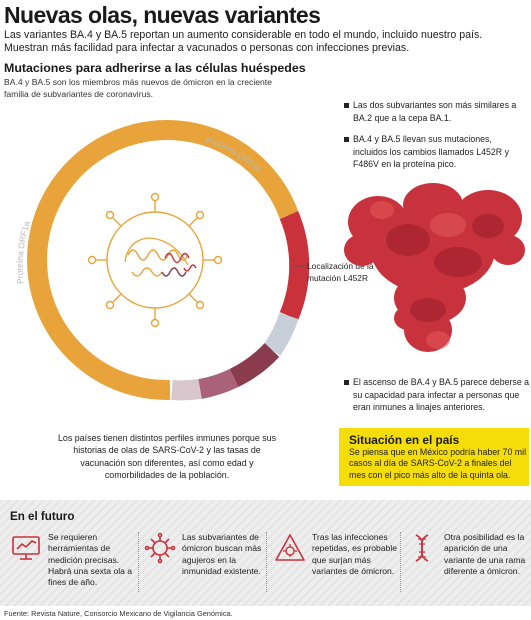 Image resolution: width=531 pixels, height=620 pixels. What do you see at coordinates (422, 548) in the screenshot?
I see `dna-icon` at bounding box center [422, 548].